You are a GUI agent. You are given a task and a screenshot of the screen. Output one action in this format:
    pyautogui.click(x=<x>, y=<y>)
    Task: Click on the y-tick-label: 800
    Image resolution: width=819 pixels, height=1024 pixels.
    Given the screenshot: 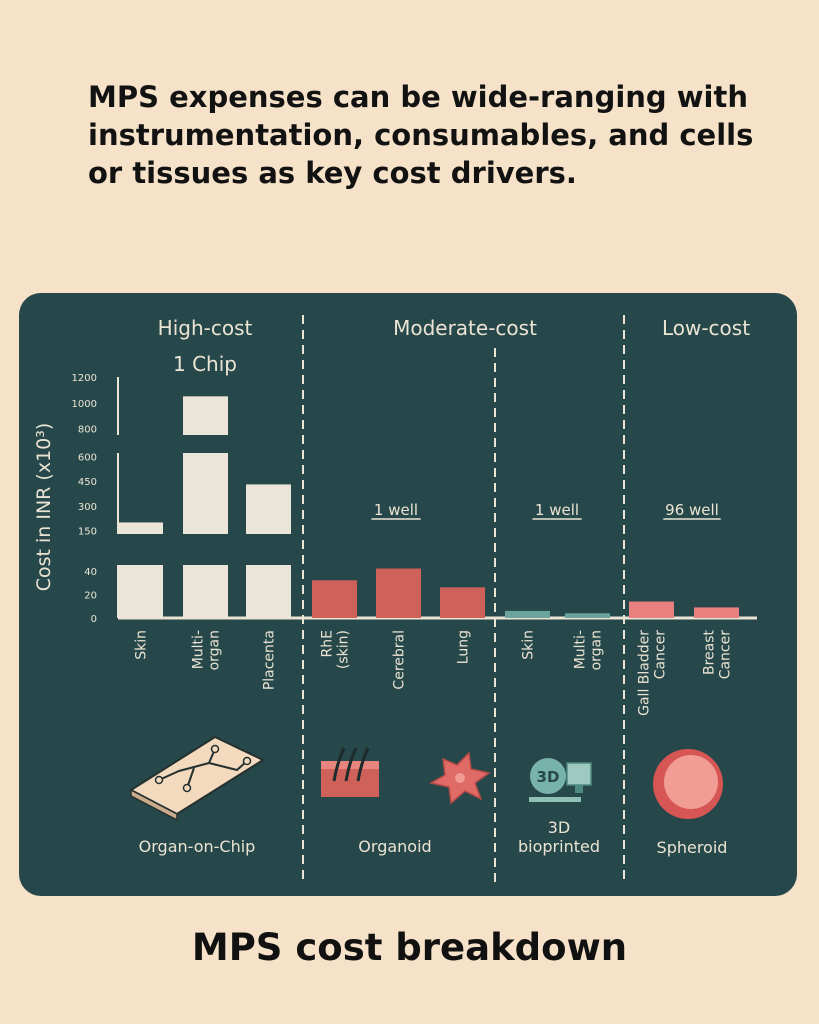 What is the action you would take?
    pyautogui.click(x=87, y=430)
    